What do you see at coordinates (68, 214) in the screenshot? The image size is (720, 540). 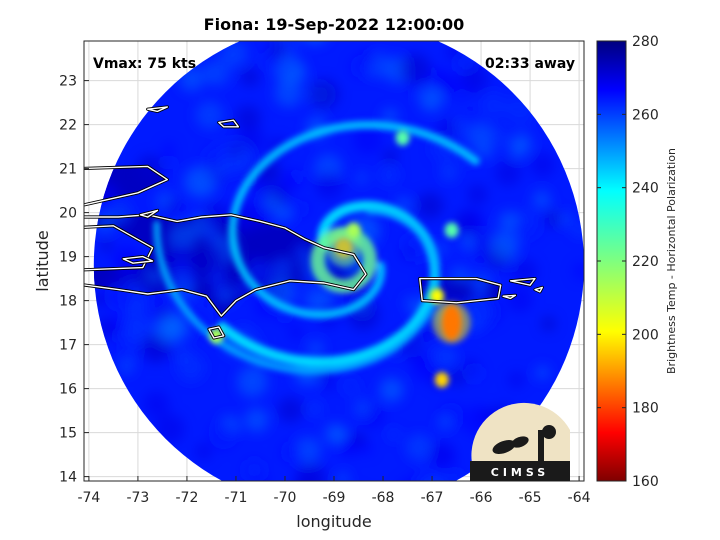 I see `y-tick-label: 20` at bounding box center [68, 214].